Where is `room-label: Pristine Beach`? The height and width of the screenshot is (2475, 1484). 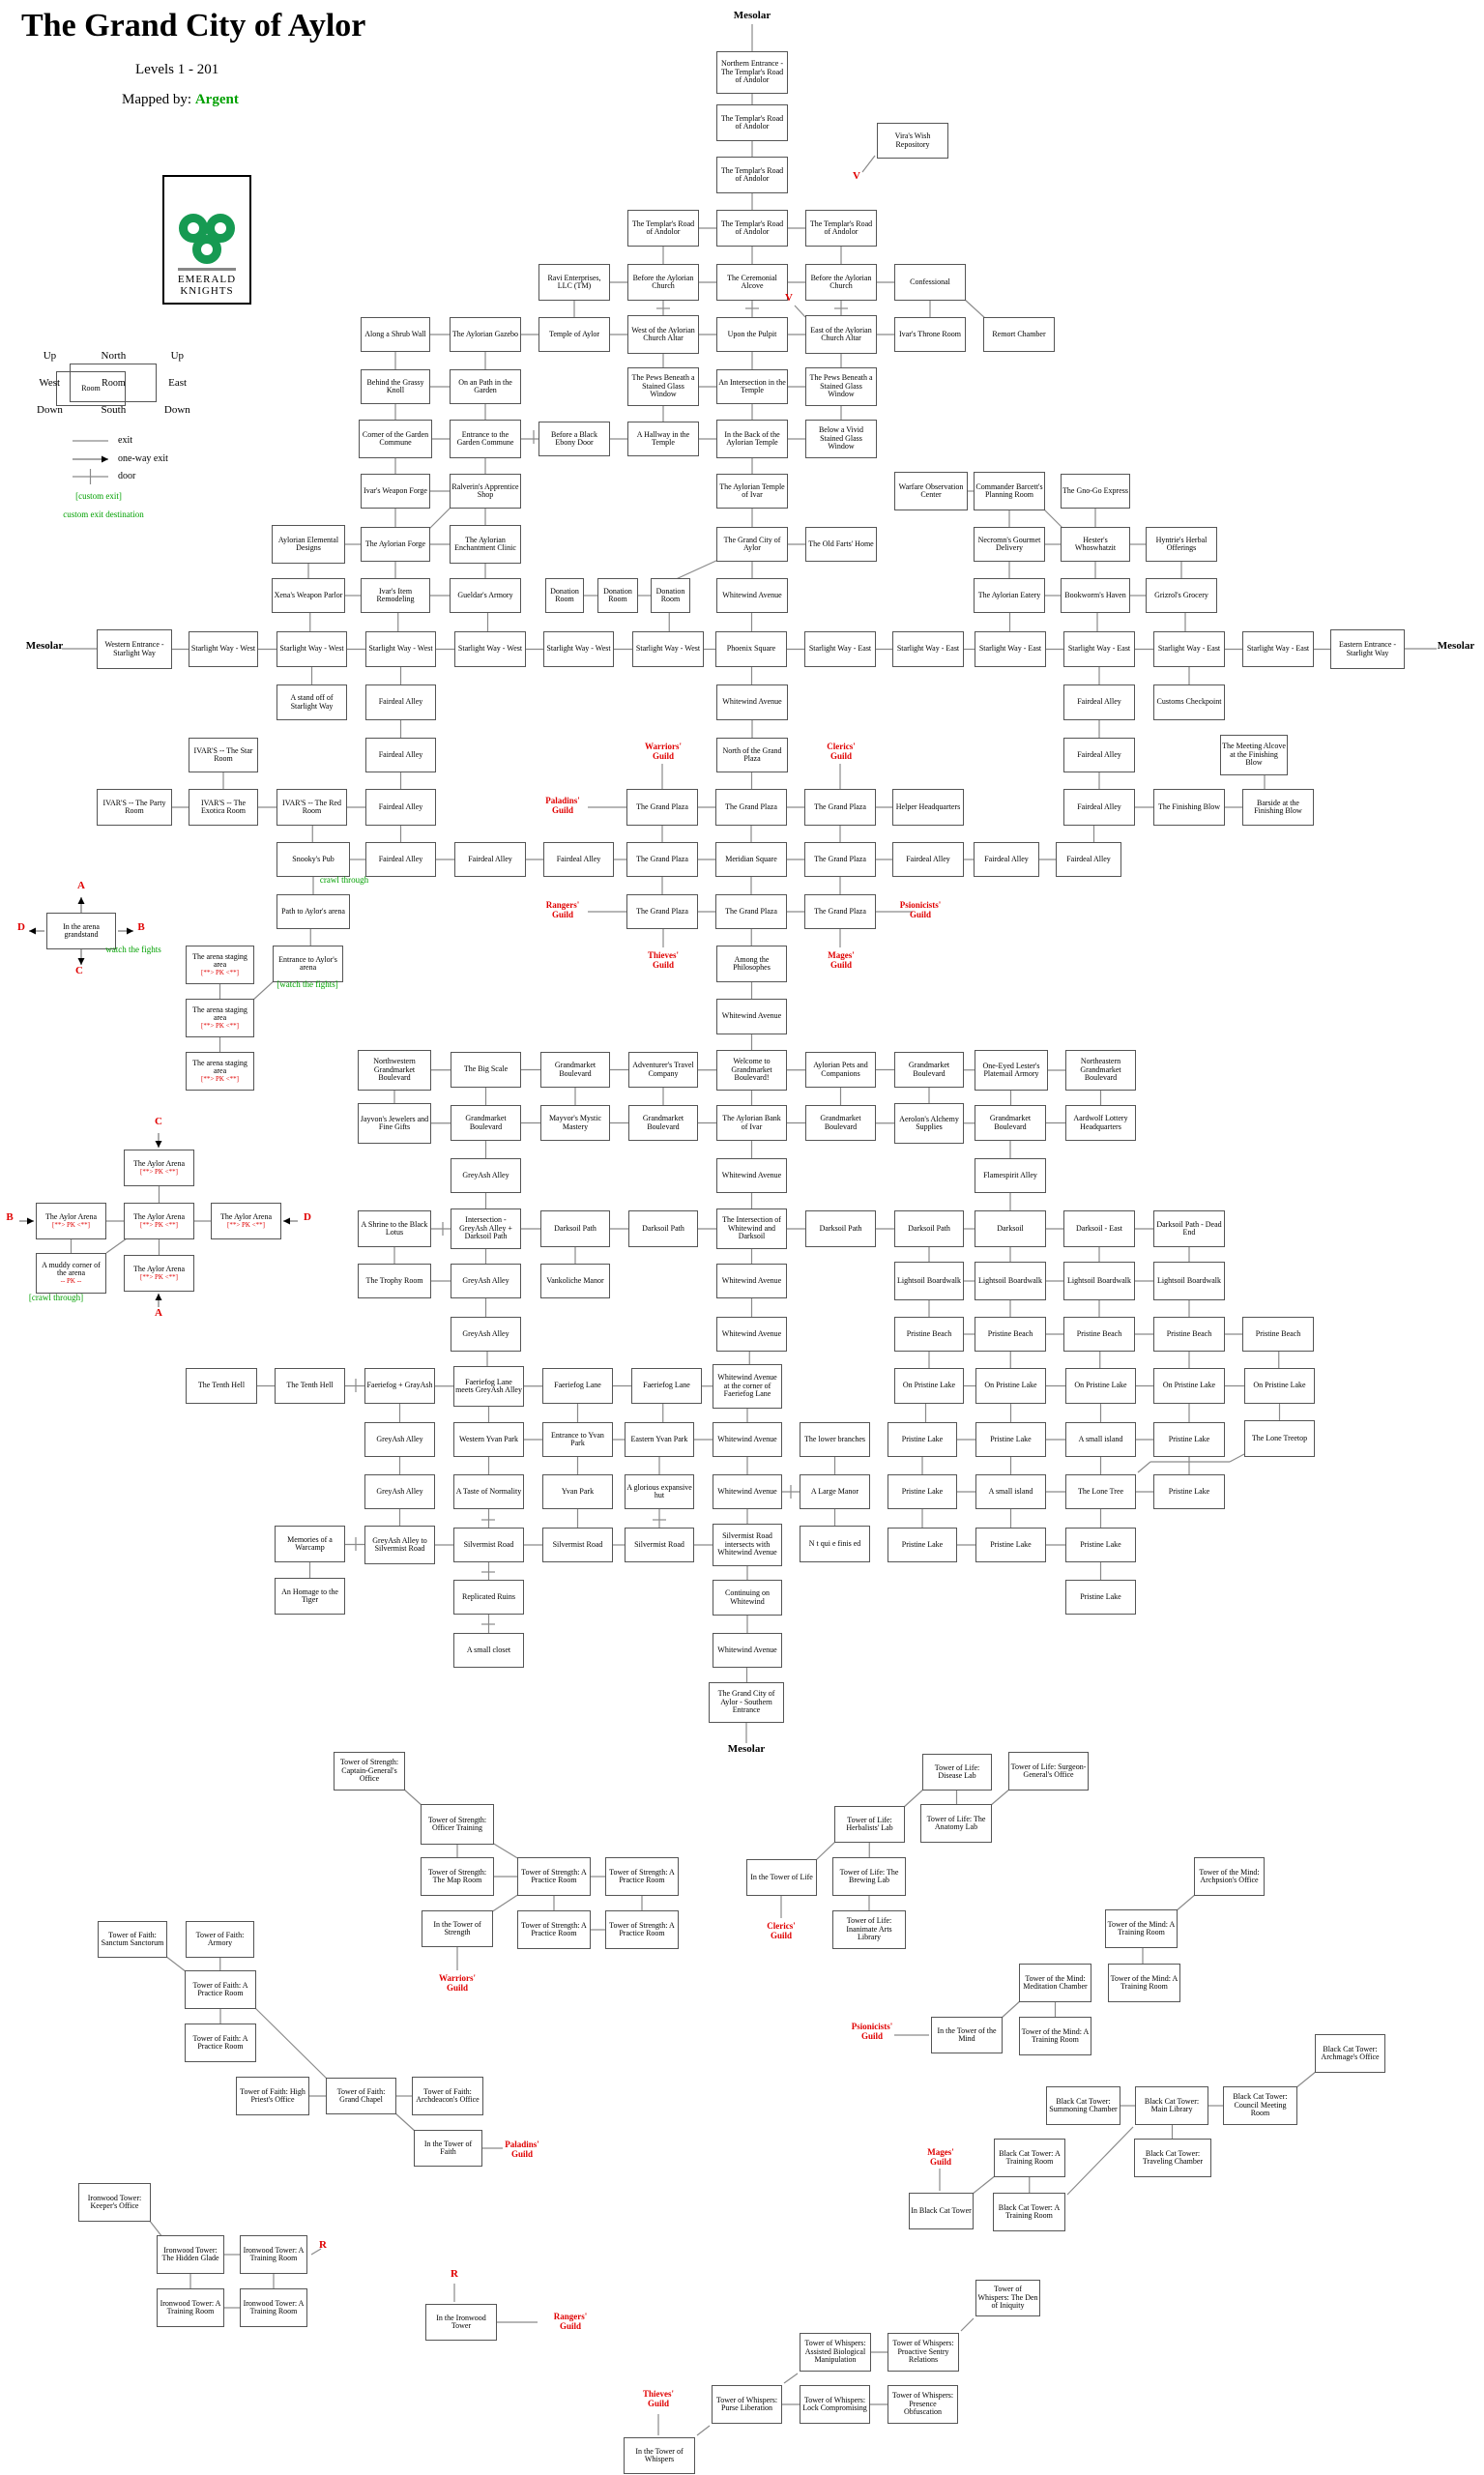 room-label: Pristine Beach is located at coordinates (1278, 1333).